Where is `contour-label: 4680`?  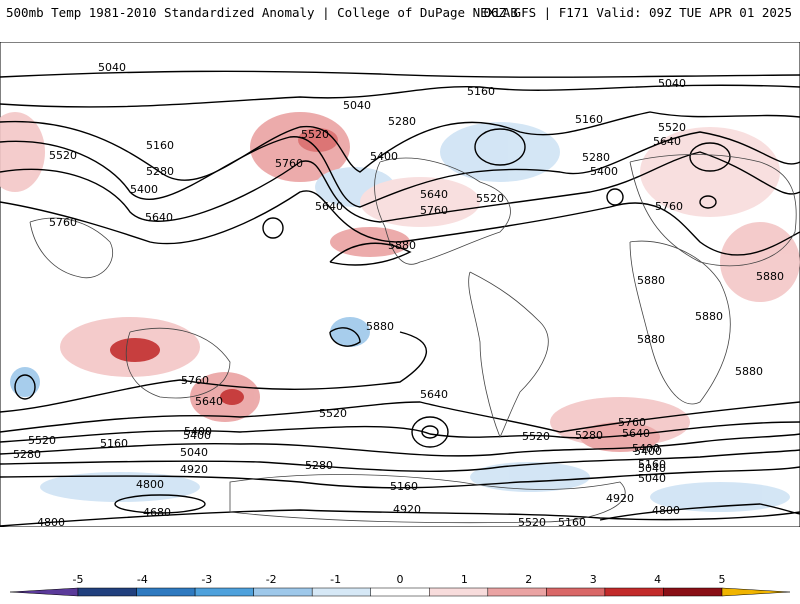 contour-label: 4680 is located at coordinates (157, 512).